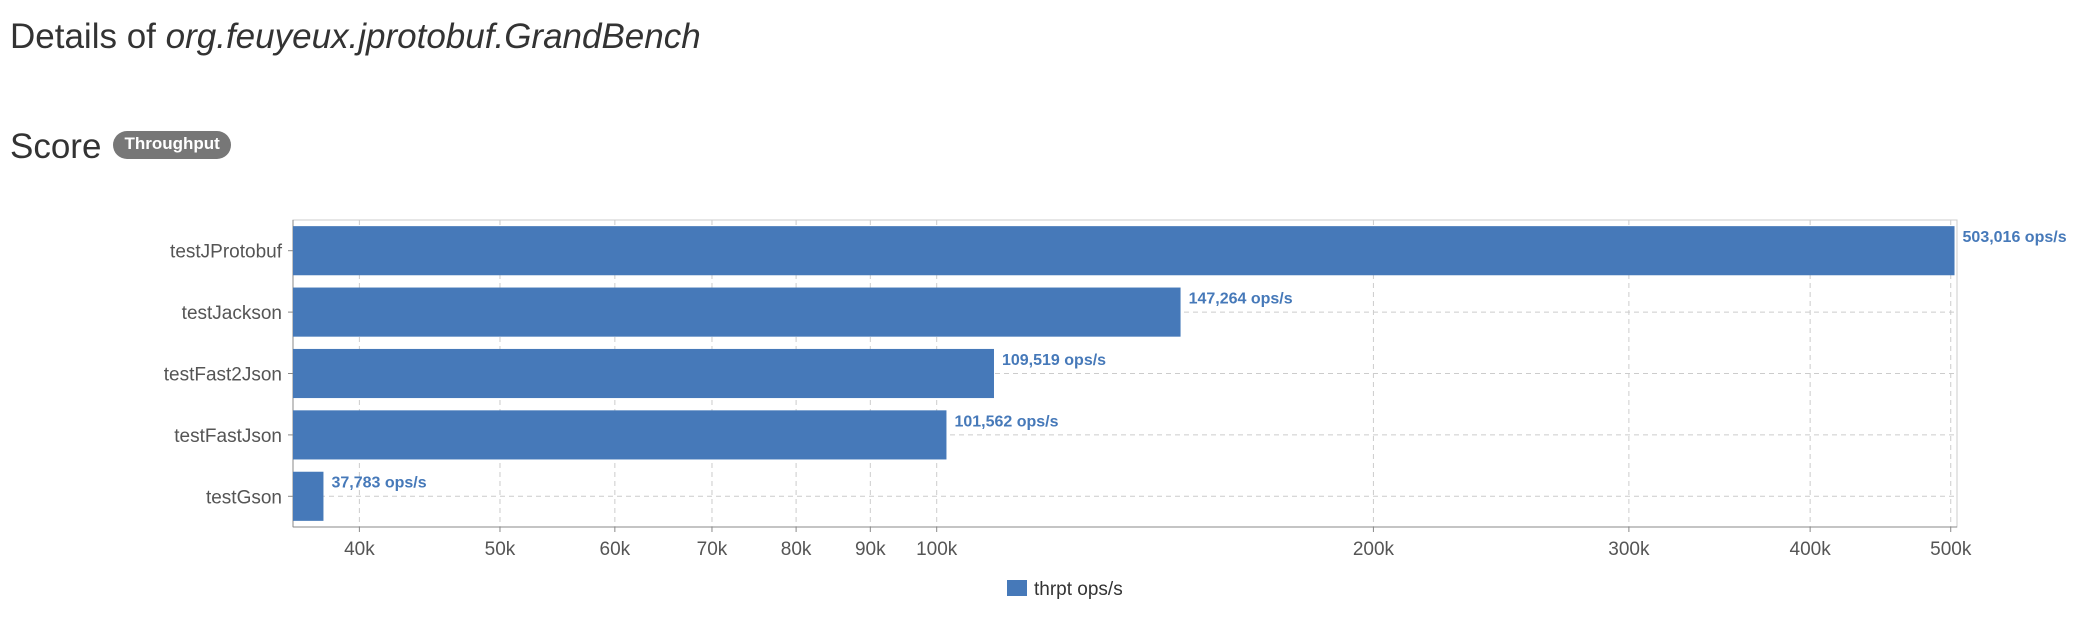  I want to click on category-label: testGson, so click(244, 497).